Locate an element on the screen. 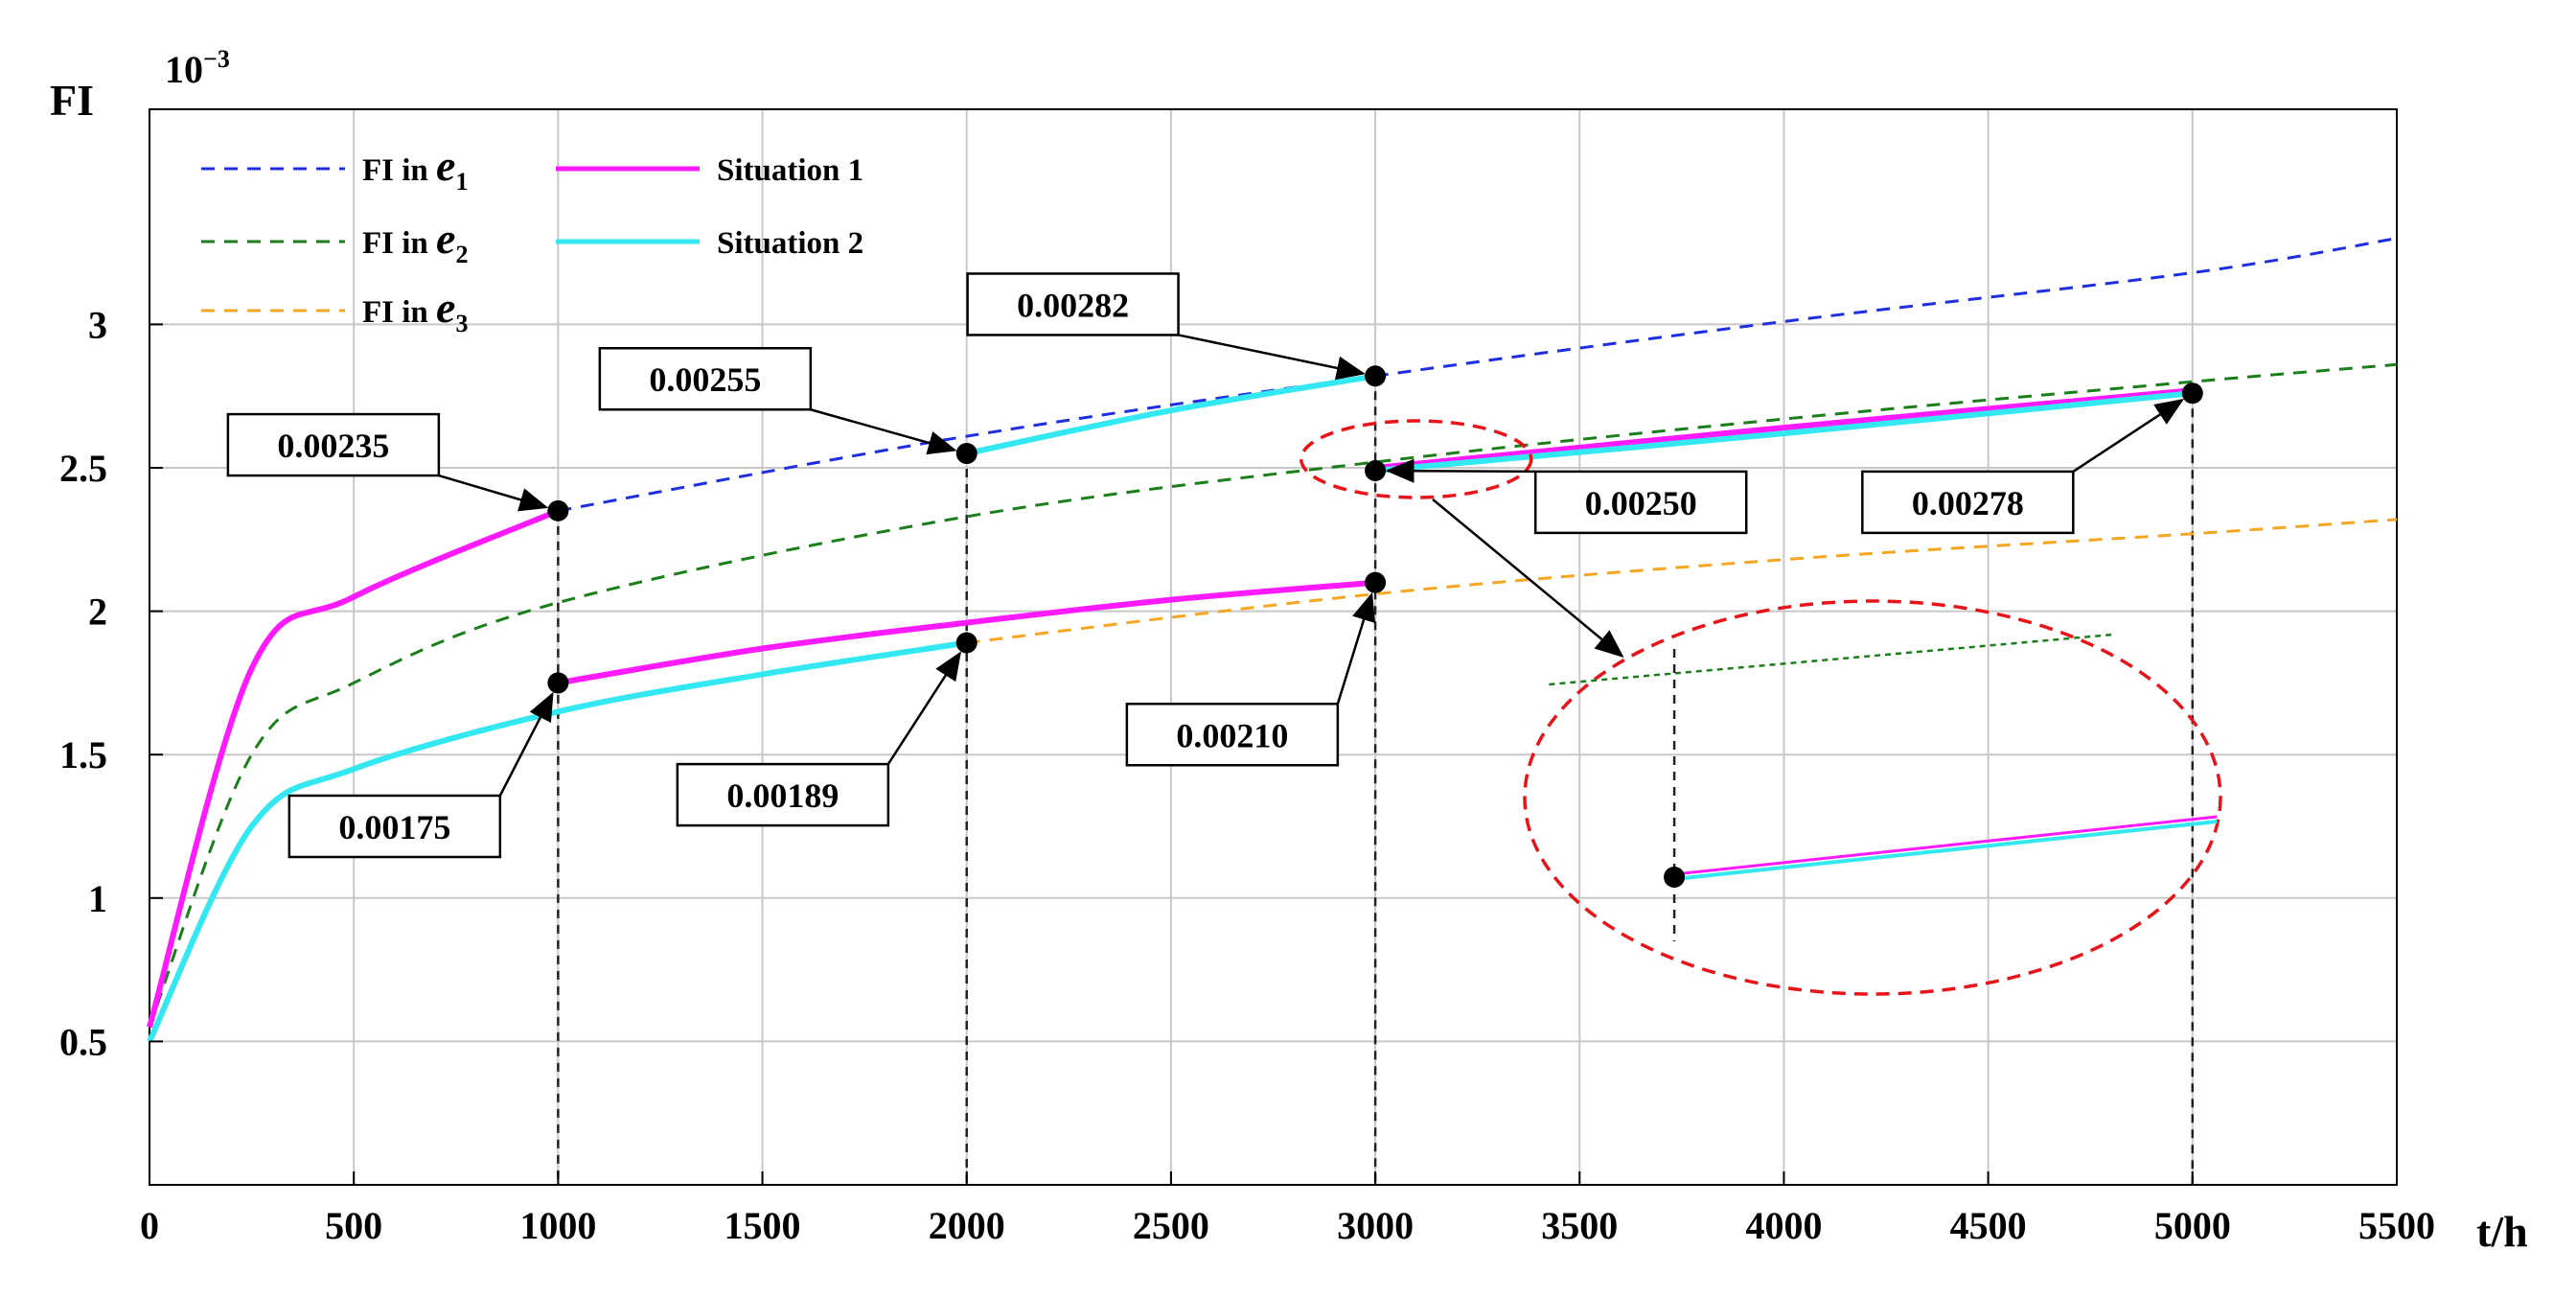 This screenshot has height=1297, width=2576. y-tick-label: 3 is located at coordinates (97, 324).